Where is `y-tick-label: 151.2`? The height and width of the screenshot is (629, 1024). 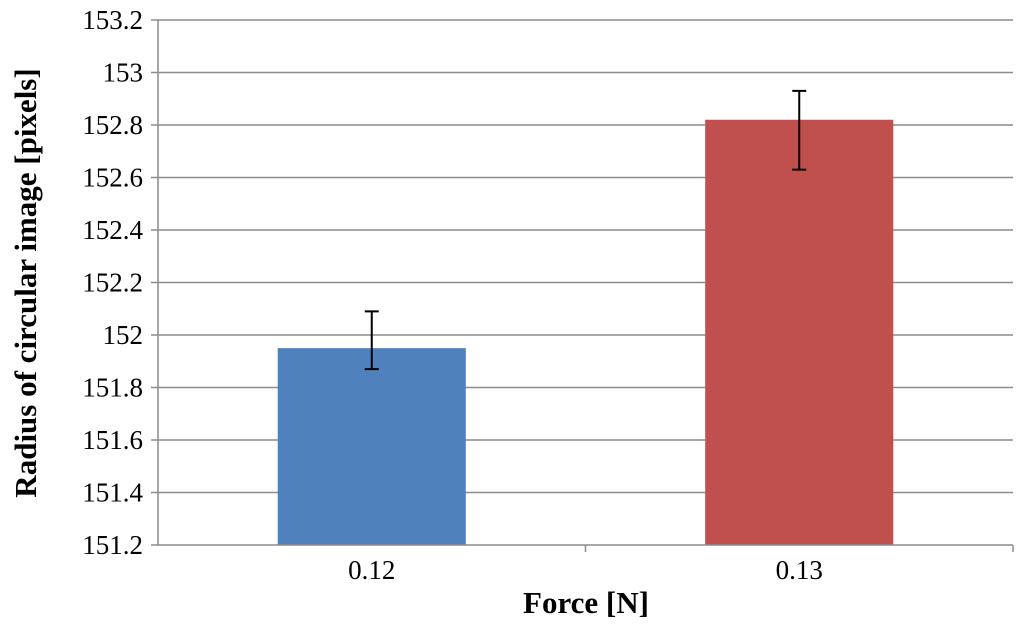 y-tick-label: 151.2 is located at coordinates (112, 545).